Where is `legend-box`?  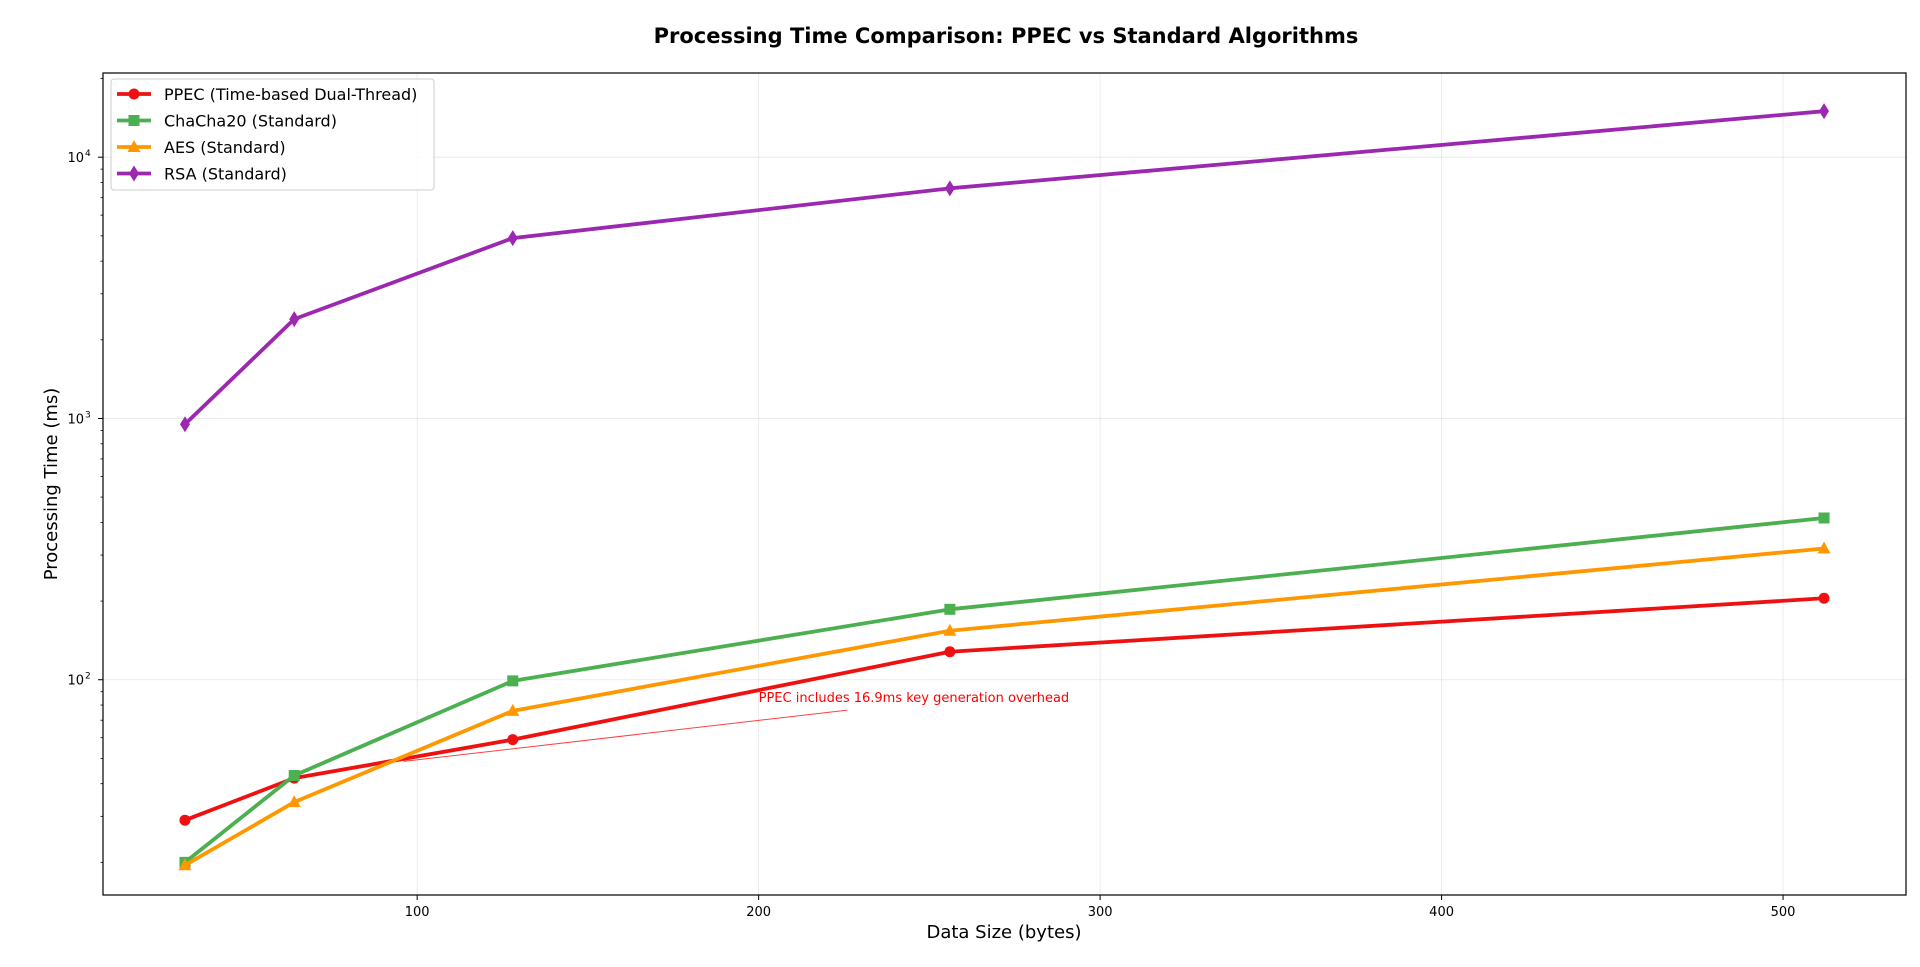 legend-box is located at coordinates (272, 134).